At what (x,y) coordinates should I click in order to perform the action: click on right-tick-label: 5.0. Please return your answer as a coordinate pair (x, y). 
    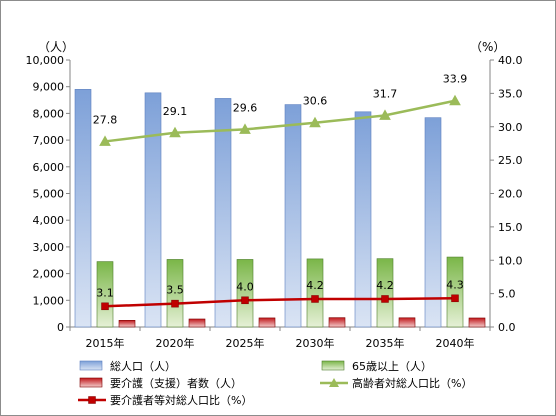
    Looking at the image, I should click on (507, 294).